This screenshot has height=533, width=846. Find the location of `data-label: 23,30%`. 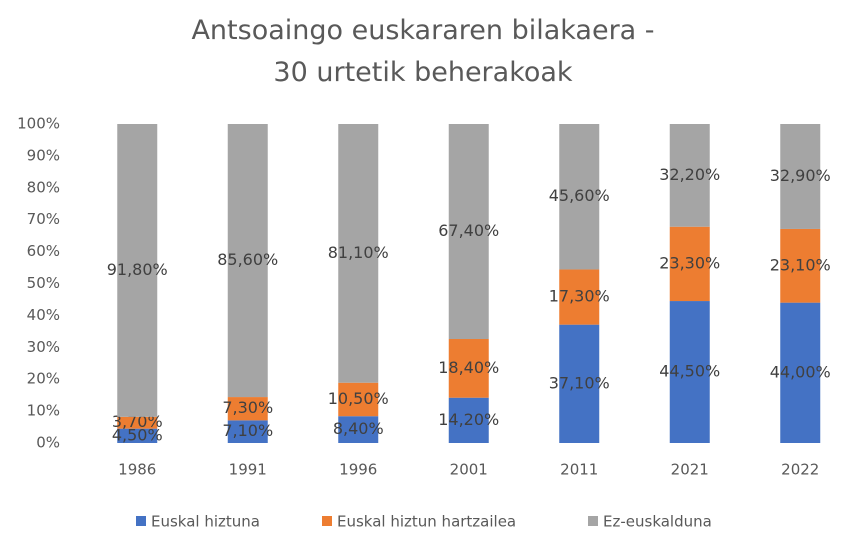

data-label: 23,30% is located at coordinates (689, 262).